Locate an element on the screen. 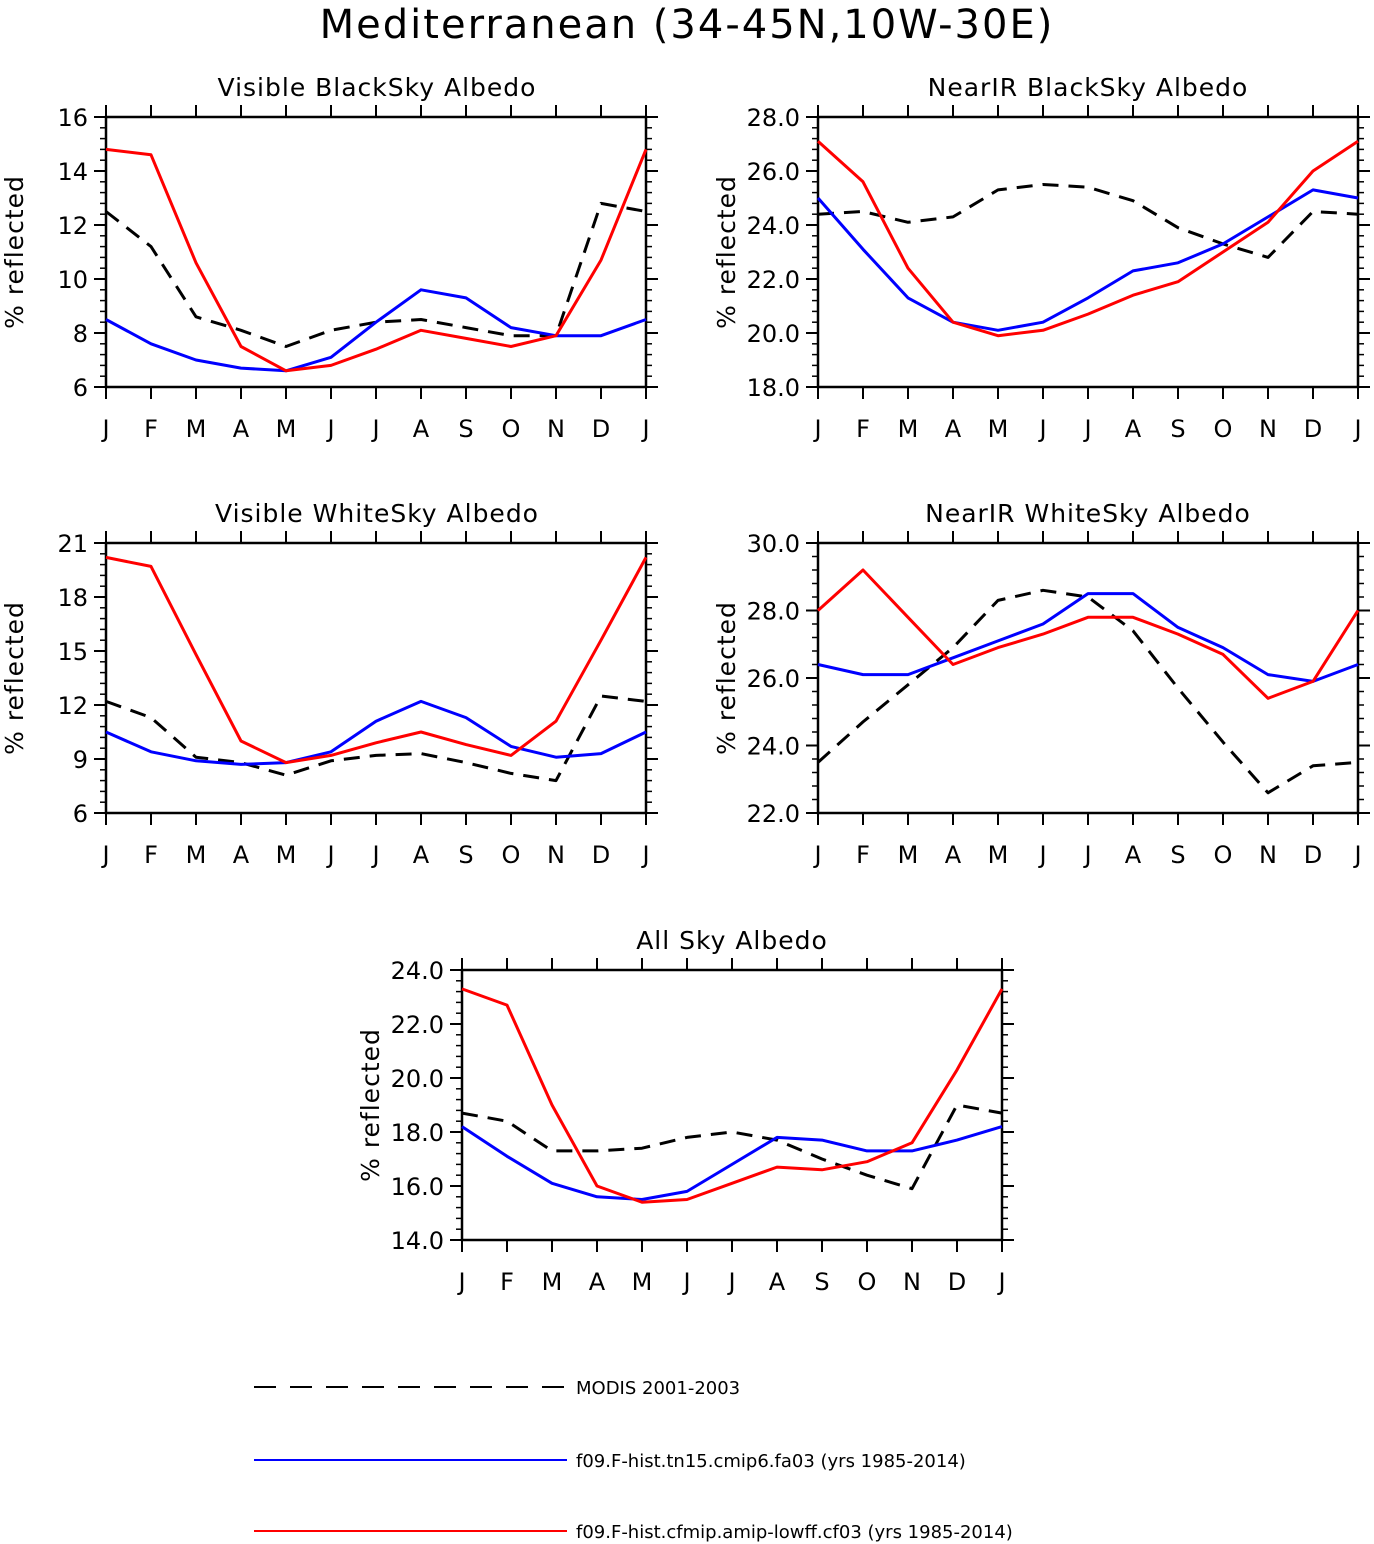 This screenshot has width=1374, height=1544. y-tick-label: 9 is located at coordinates (80, 760).